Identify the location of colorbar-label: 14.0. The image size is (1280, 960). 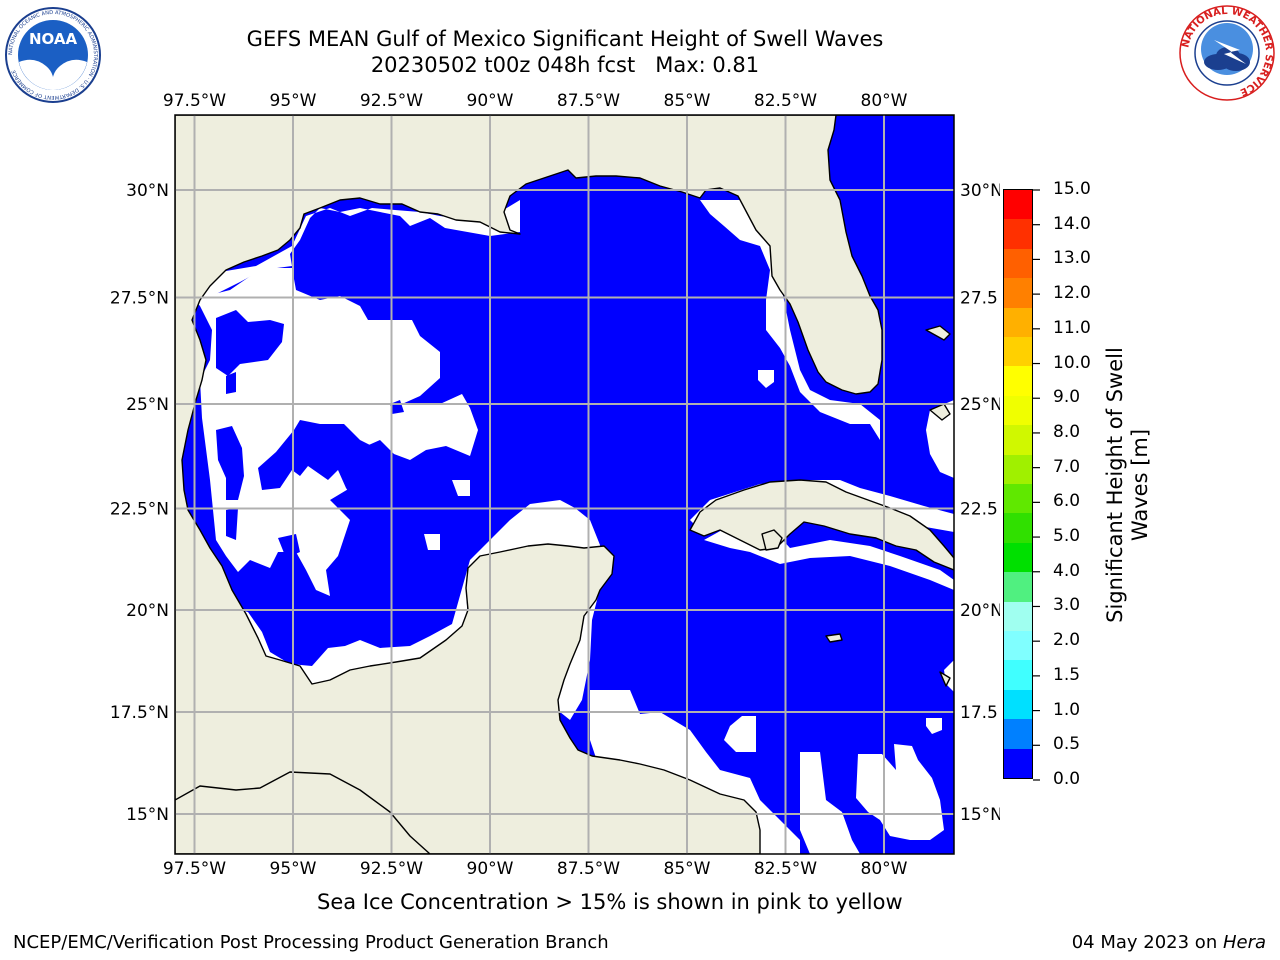
(1072, 223).